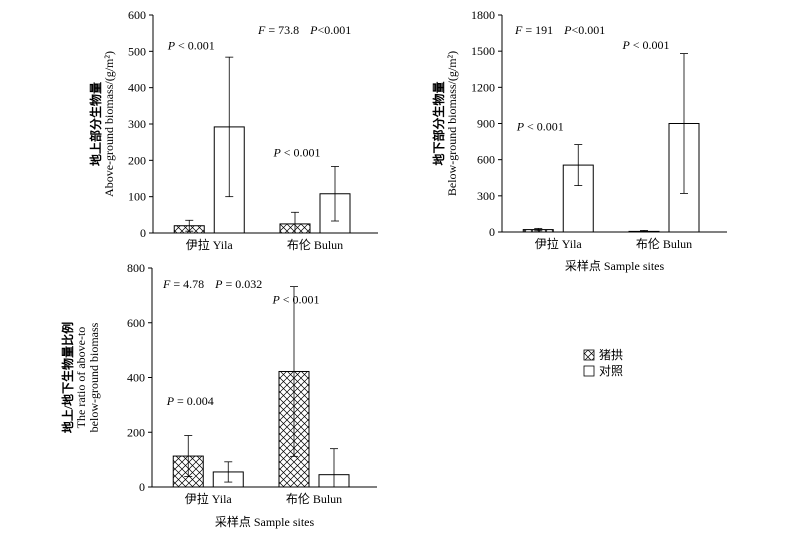  Describe the element at coordinates (611, 371) in the screenshot. I see `legend-label-control: 对照` at that location.